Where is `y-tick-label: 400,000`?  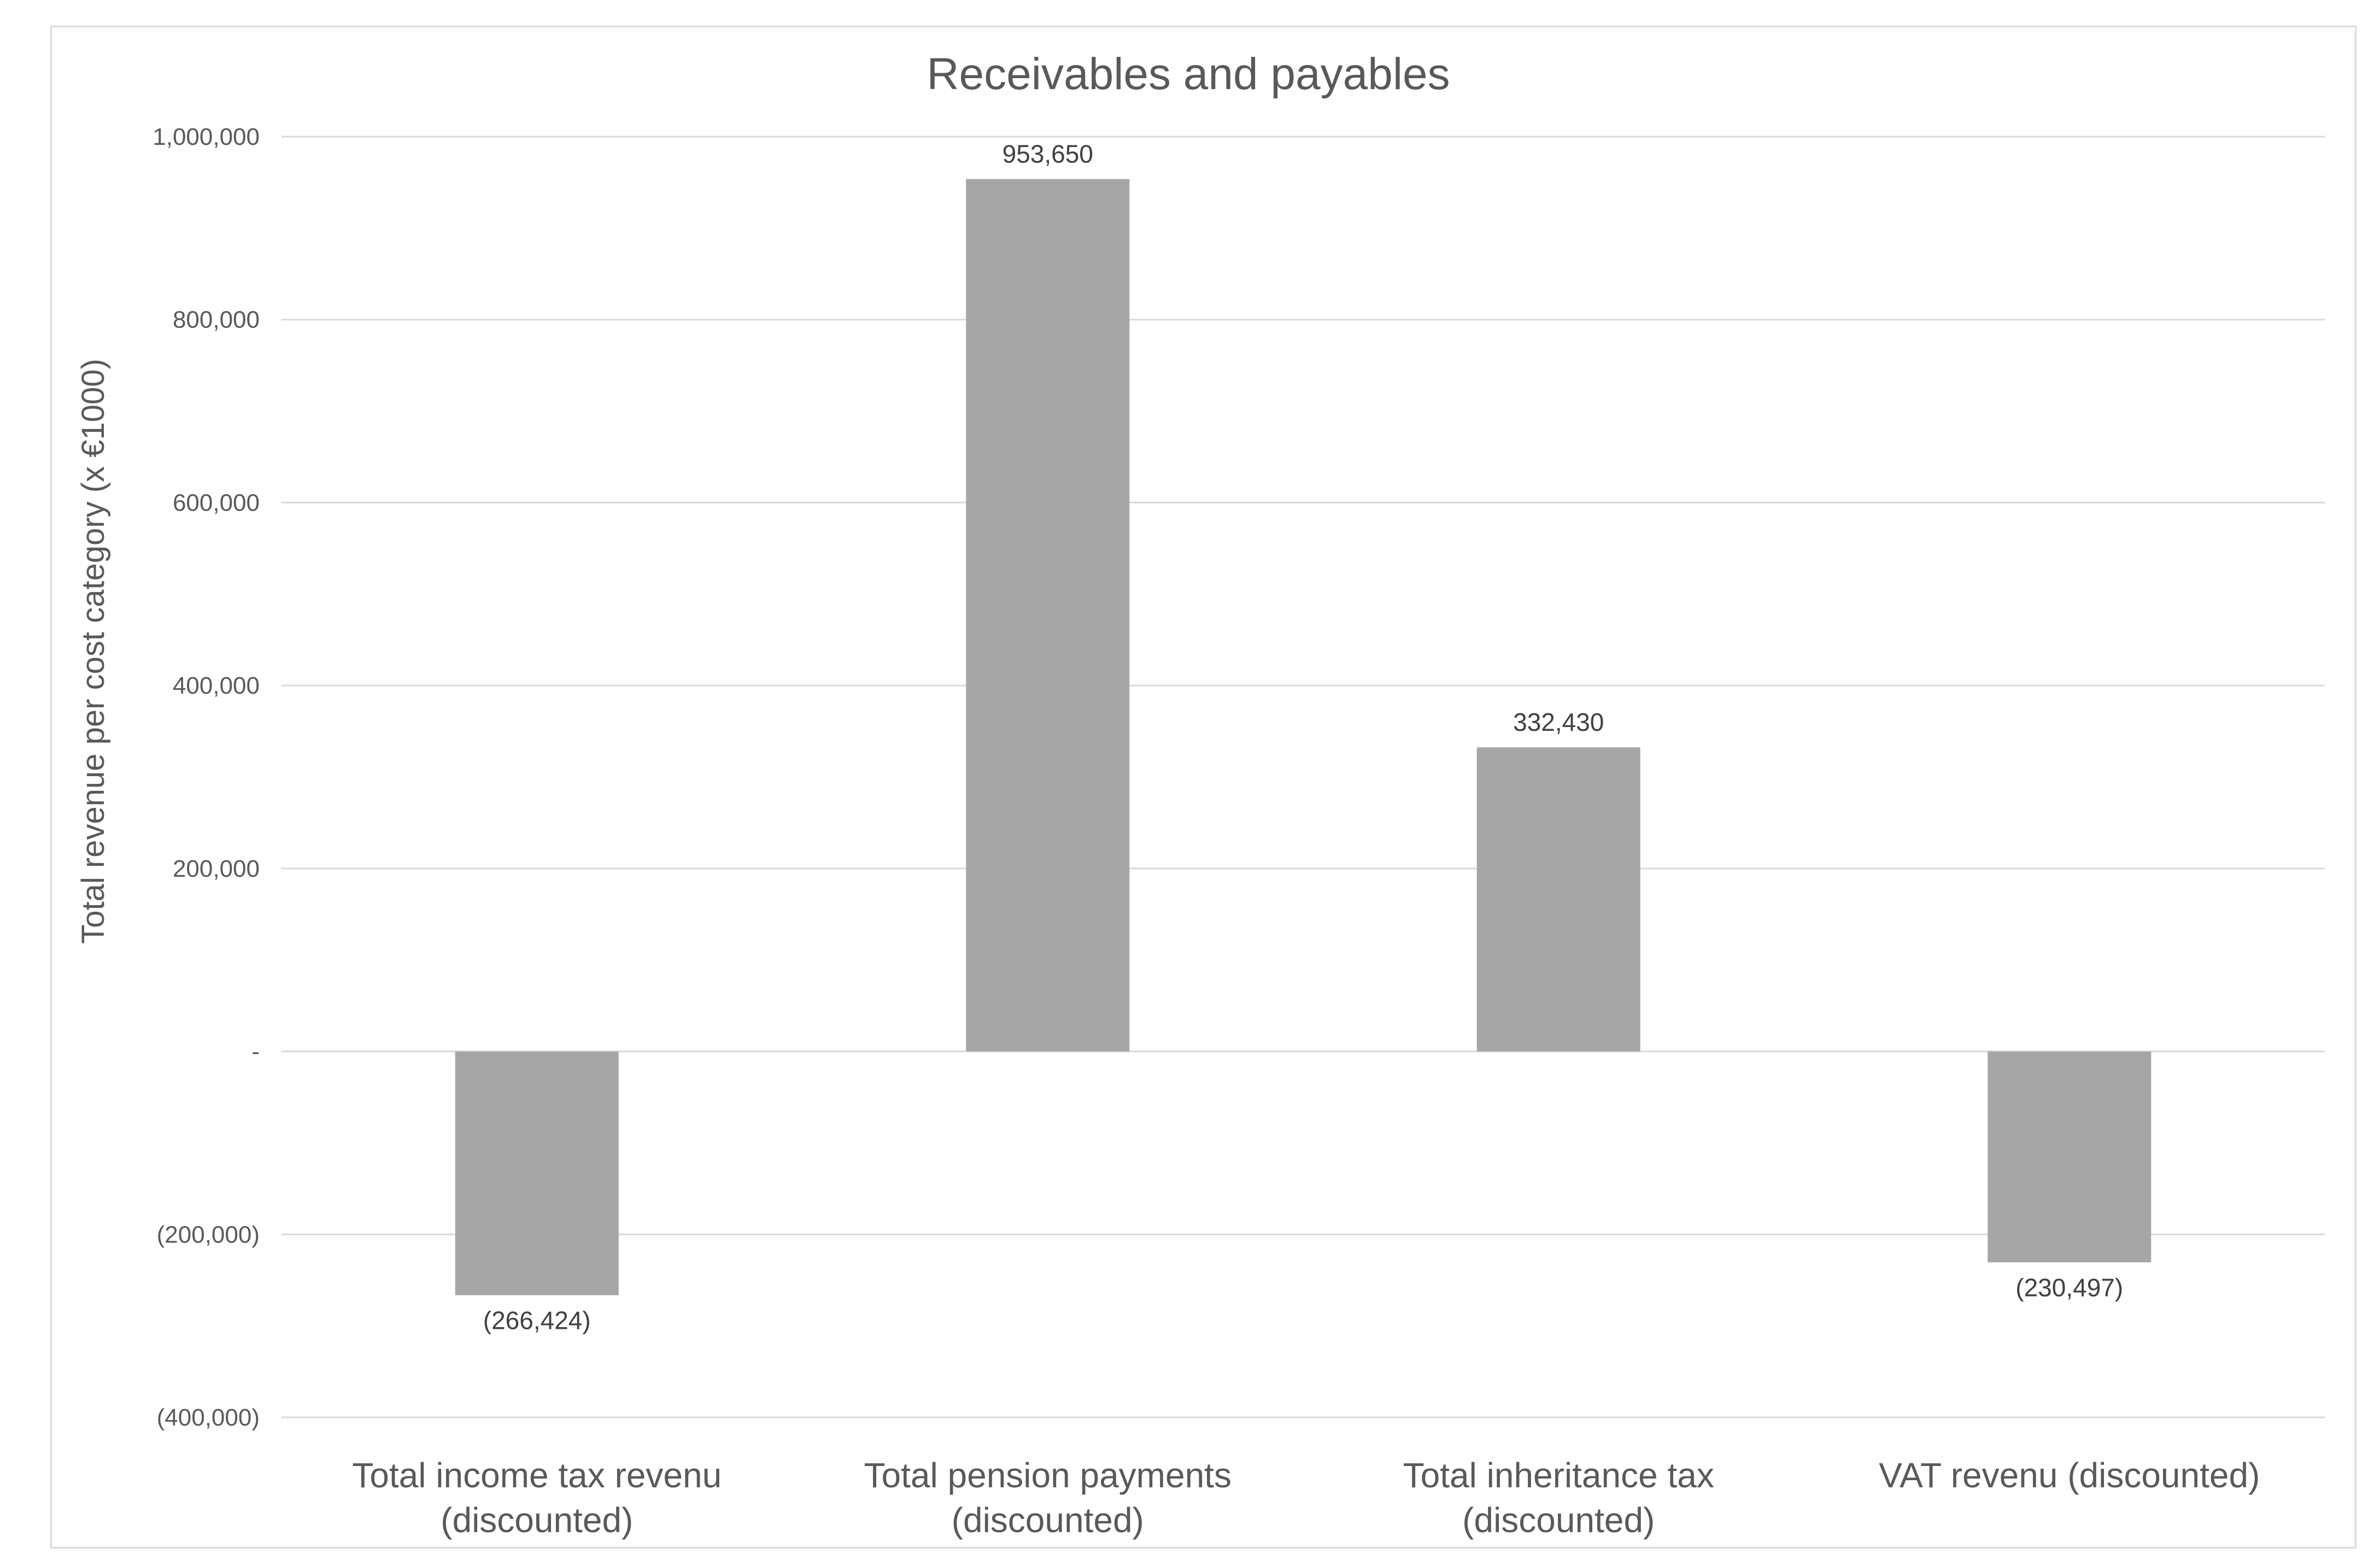
y-tick-label: 400,000 is located at coordinates (216, 685).